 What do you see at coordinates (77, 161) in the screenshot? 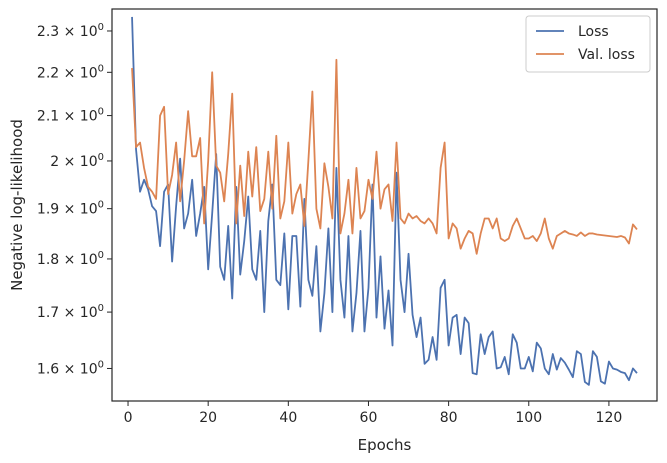
I see `y-tick-label: 2 × 100` at bounding box center [77, 161].